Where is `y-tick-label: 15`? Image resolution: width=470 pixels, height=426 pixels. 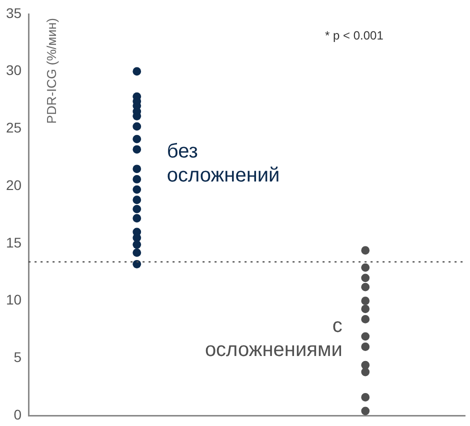
y-tick-label: 15 is located at coordinates (14, 242).